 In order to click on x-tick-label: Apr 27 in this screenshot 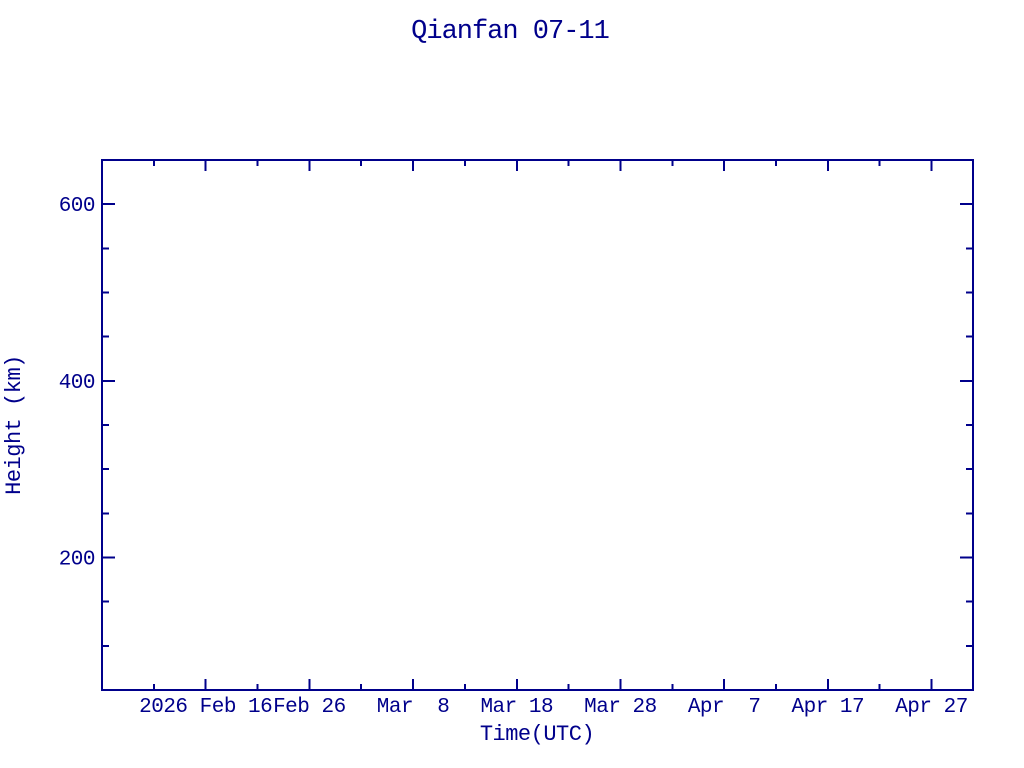, I will do `click(931, 707)`.